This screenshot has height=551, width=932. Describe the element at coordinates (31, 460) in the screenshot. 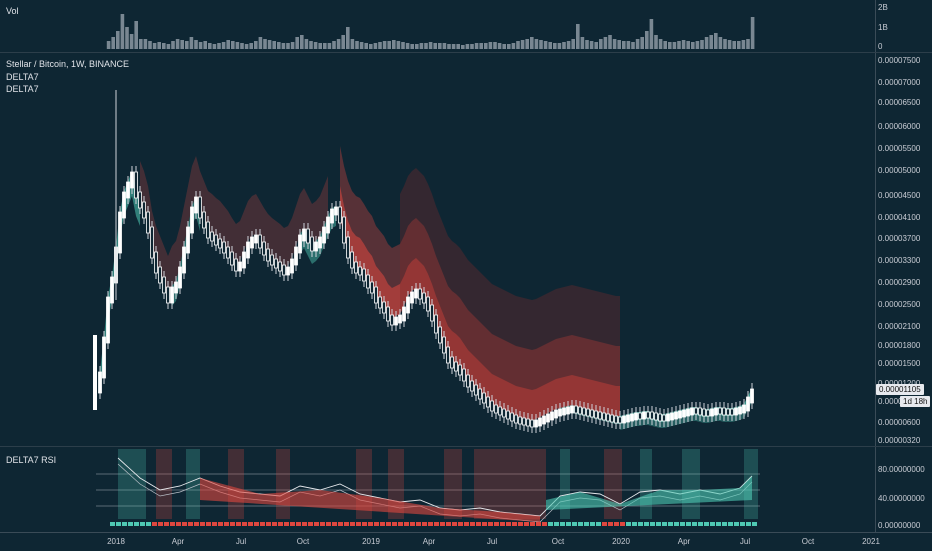

I see `rsi-label: DELTA7 RSI` at that location.